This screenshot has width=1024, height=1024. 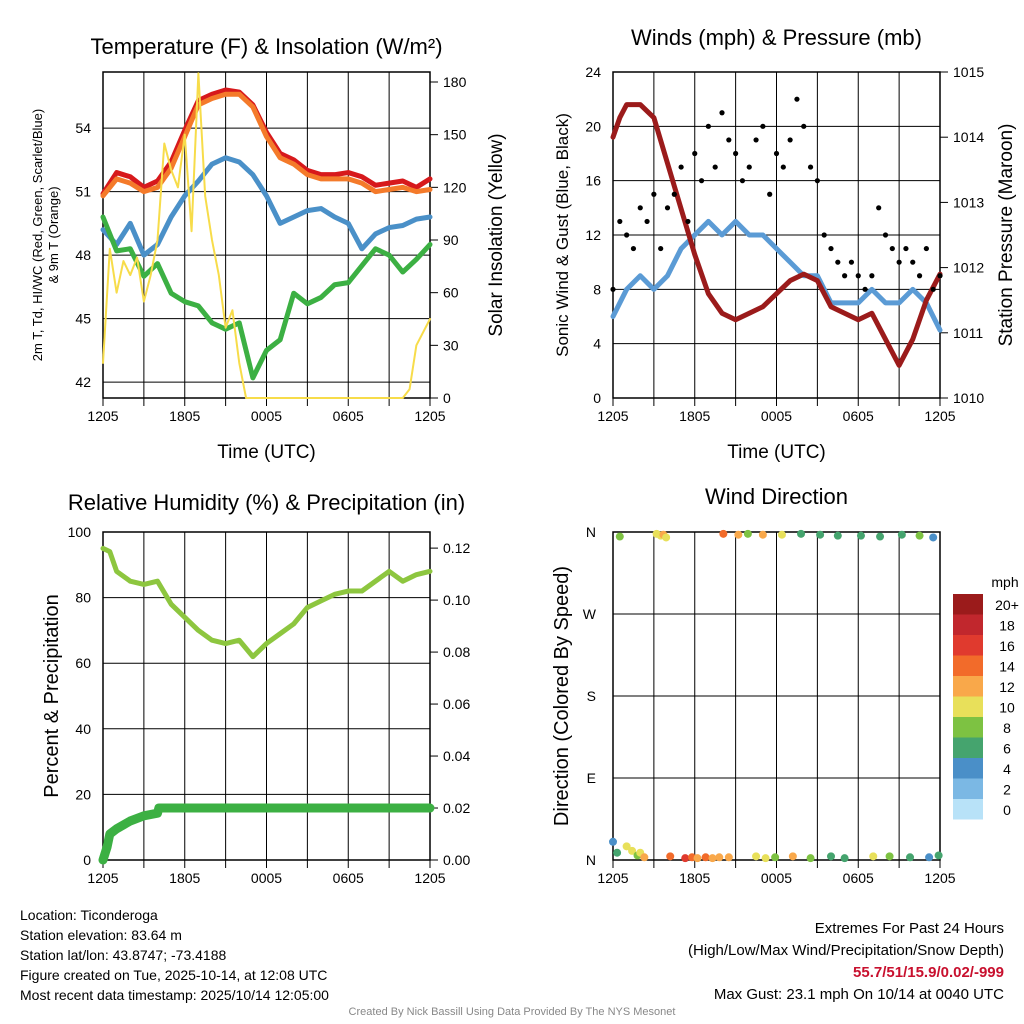 I want to click on legend-label: 12, so click(x=1007, y=687).